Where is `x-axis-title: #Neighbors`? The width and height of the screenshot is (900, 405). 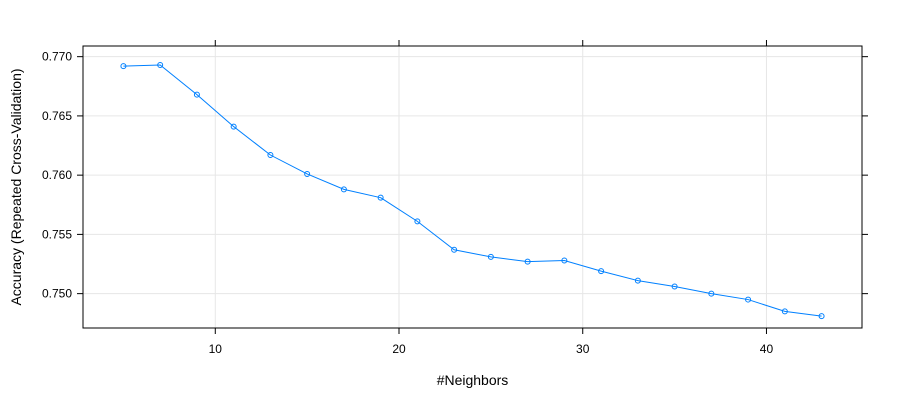 x-axis-title: #Neighbors is located at coordinates (473, 380).